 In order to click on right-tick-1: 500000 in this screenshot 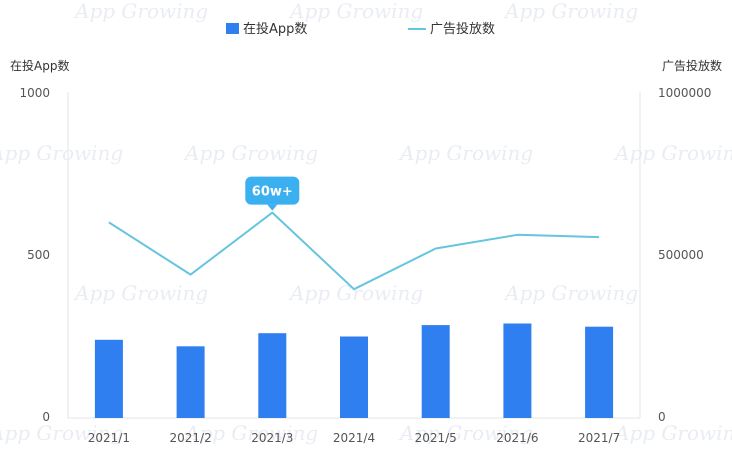, I will do `click(681, 255)`.